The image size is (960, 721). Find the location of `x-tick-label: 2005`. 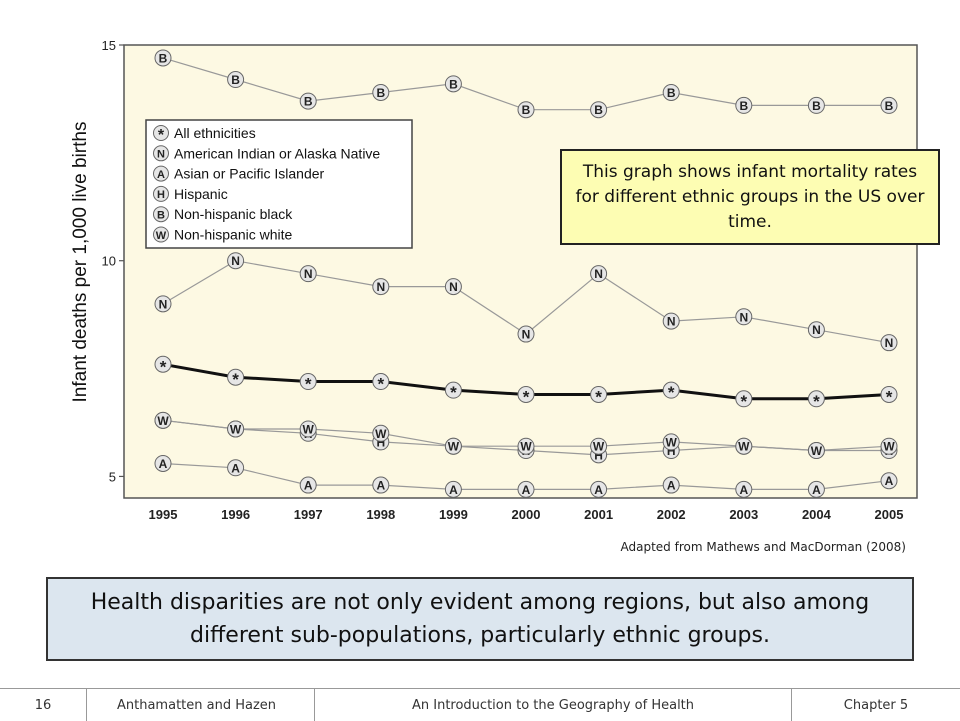

x-tick-label: 2005 is located at coordinates (889, 514).